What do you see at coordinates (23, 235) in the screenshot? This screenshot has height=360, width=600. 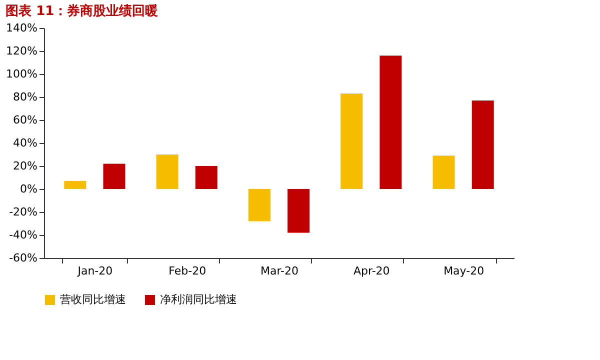 I see `y-tick-label: -40%` at bounding box center [23, 235].